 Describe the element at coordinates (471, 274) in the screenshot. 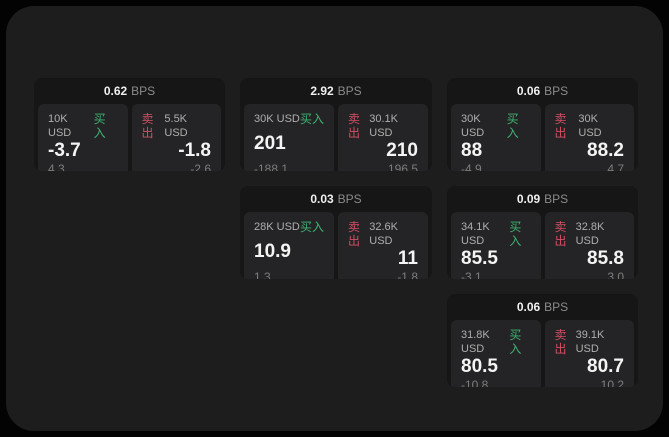

I see `buy-delta: -3.1` at that location.